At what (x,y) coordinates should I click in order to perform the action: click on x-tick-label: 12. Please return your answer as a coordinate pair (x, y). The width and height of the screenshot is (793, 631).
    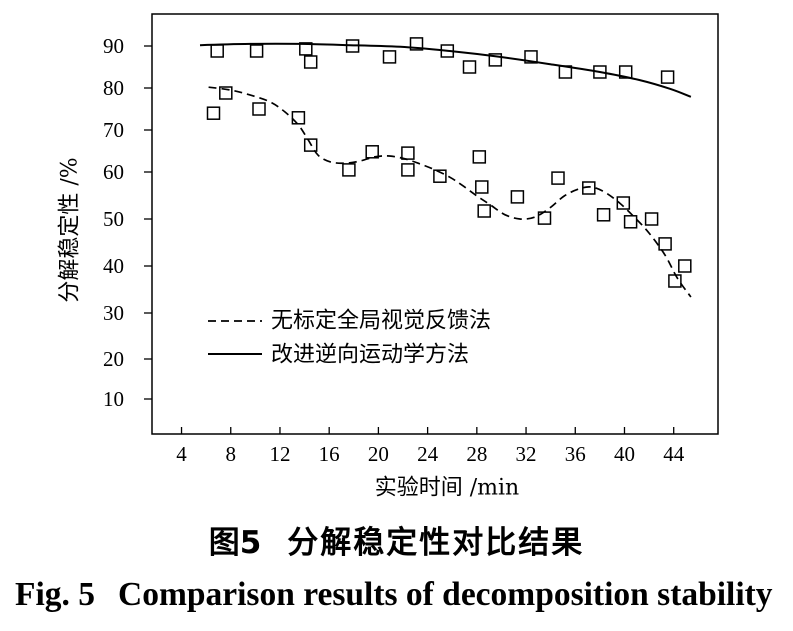
    Looking at the image, I should click on (279, 454).